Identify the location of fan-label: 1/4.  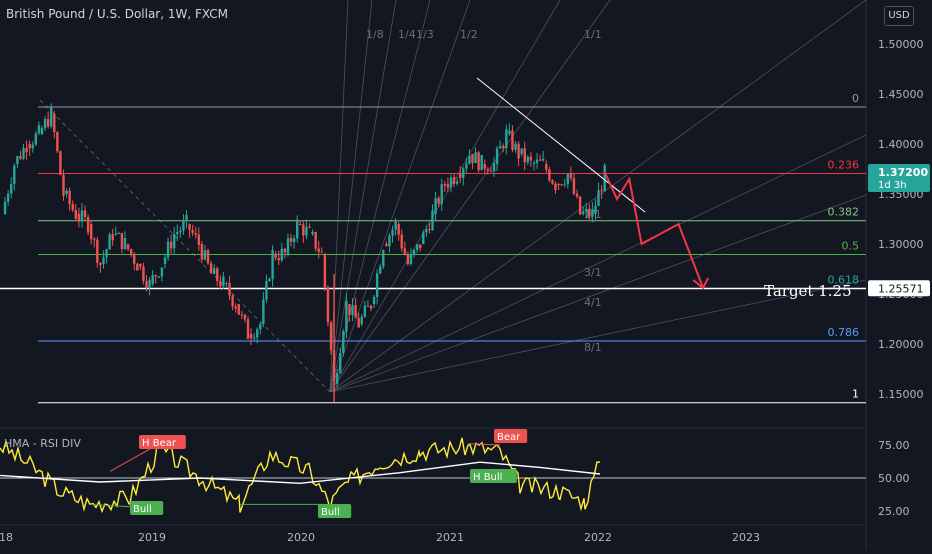
(407, 34).